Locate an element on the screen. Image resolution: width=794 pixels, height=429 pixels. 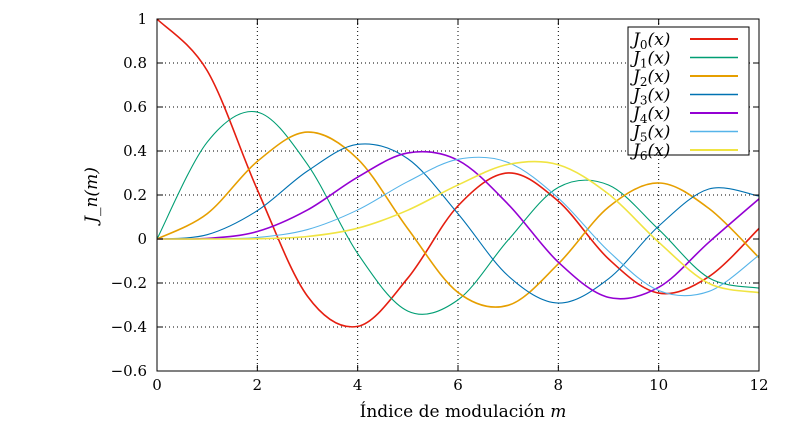
x-tick-label: 8 is located at coordinates (559, 385).